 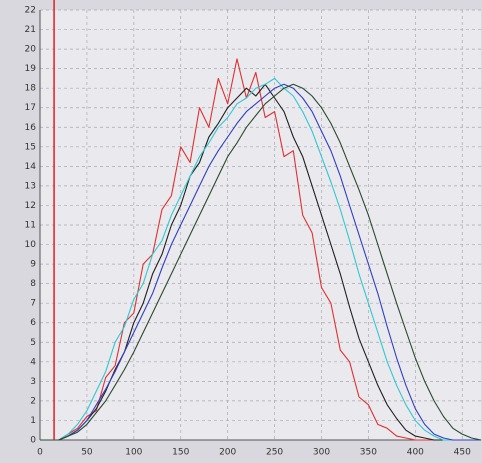 What do you see at coordinates (30, 186) in the screenshot?
I see `y-tick-label: 13` at bounding box center [30, 186].